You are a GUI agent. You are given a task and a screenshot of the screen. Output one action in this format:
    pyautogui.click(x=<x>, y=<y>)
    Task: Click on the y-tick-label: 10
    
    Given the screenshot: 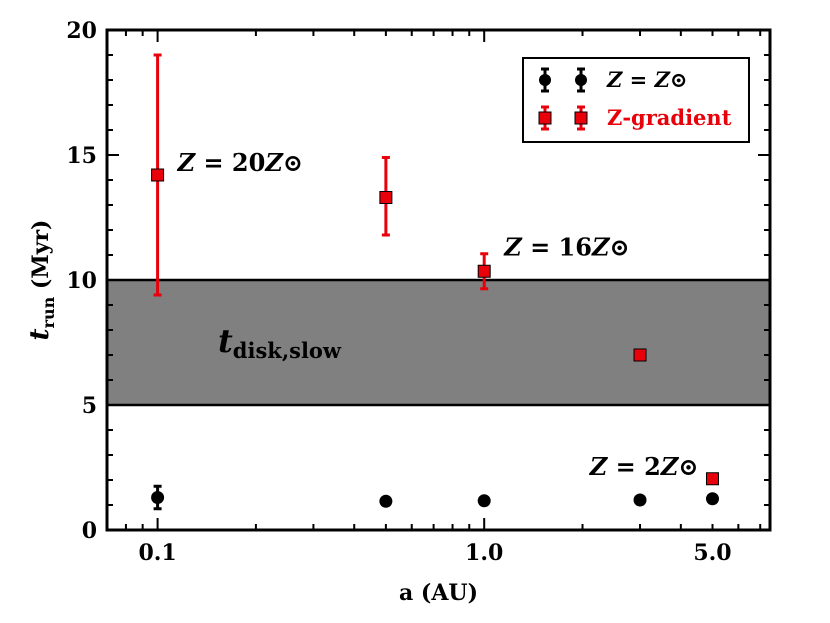 What is the action you would take?
    pyautogui.click(x=81, y=281)
    